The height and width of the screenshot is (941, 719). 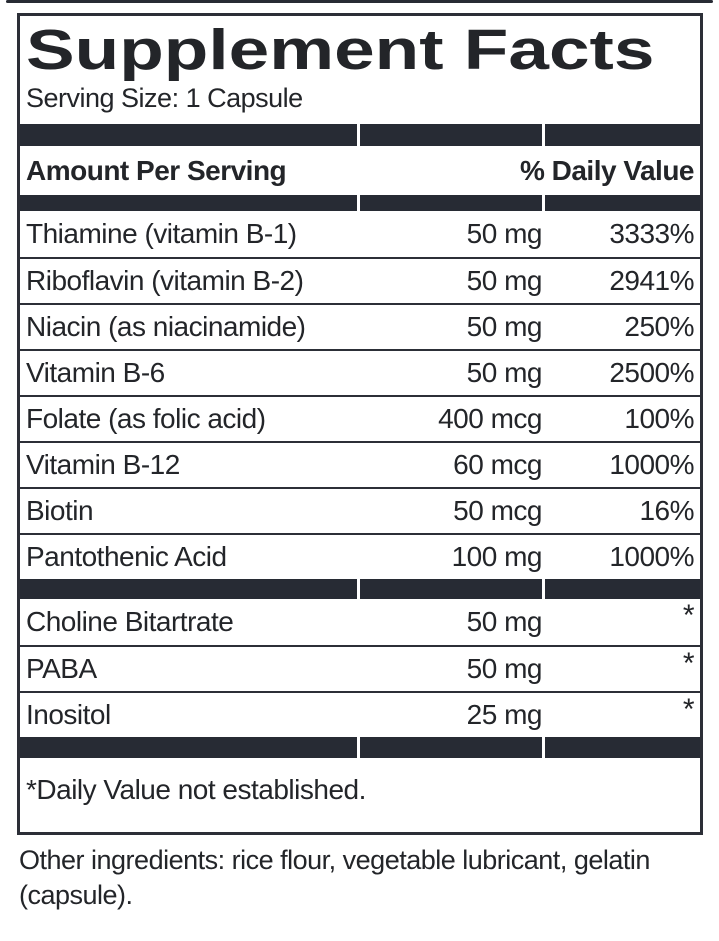 What do you see at coordinates (165, 280) in the screenshot?
I see `nutrient-name: Riboflavin (vitamin B-2)` at bounding box center [165, 280].